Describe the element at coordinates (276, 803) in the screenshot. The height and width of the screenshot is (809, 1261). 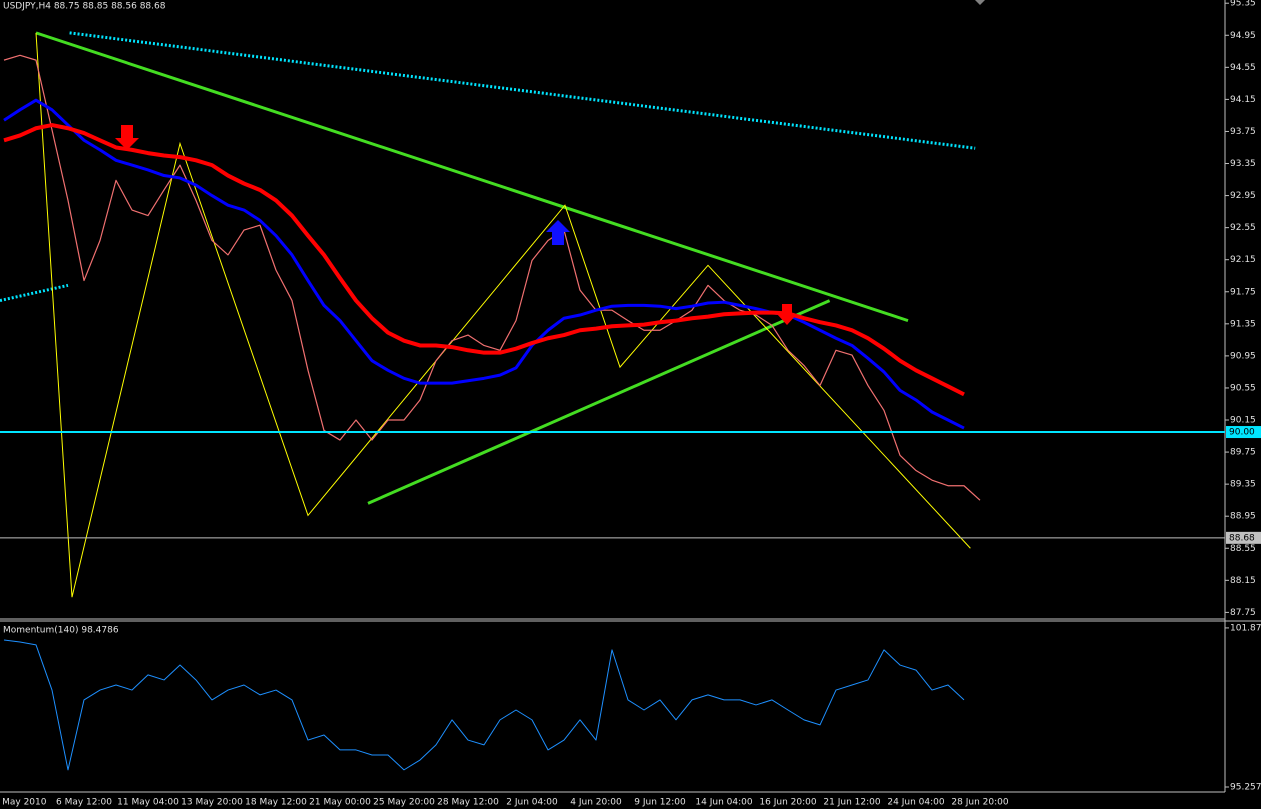
I see `x-tick-label: 18 May 12:00` at that location.